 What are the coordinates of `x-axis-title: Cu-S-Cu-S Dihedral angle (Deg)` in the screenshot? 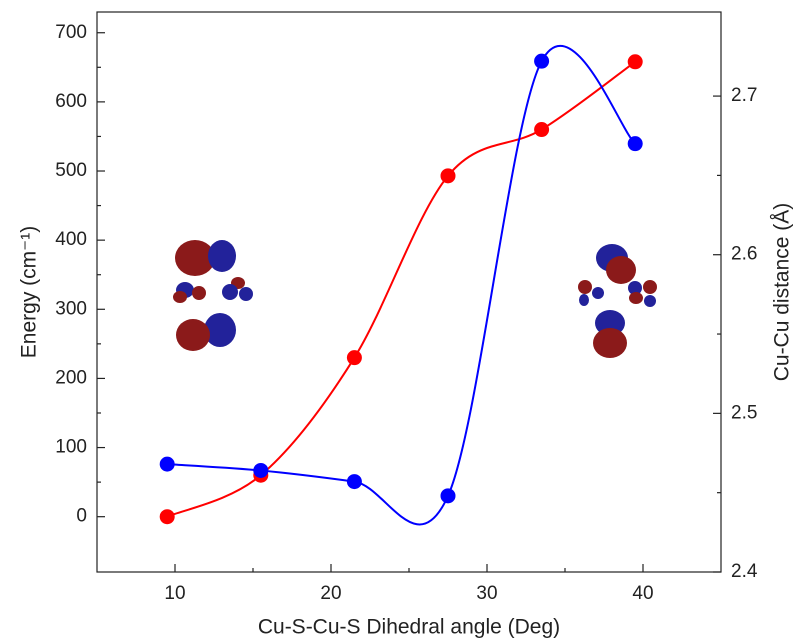 It's located at (409, 627).